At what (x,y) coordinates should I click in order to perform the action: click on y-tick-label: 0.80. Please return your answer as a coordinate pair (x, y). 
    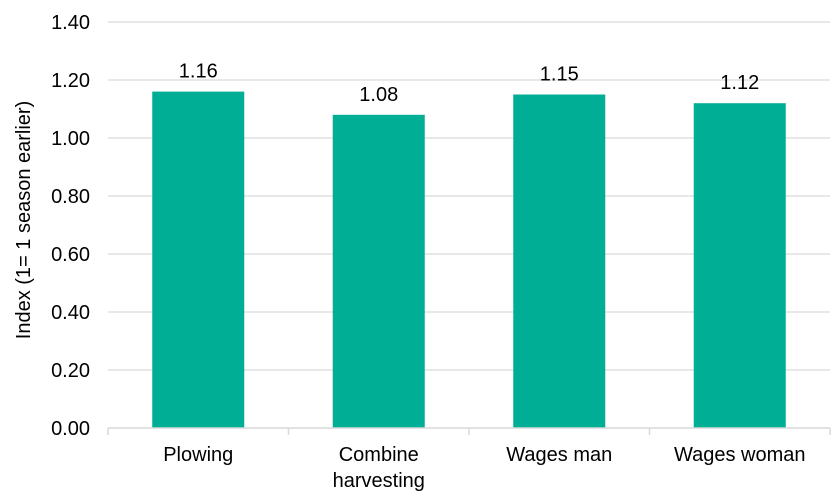
    Looking at the image, I should click on (70, 197).